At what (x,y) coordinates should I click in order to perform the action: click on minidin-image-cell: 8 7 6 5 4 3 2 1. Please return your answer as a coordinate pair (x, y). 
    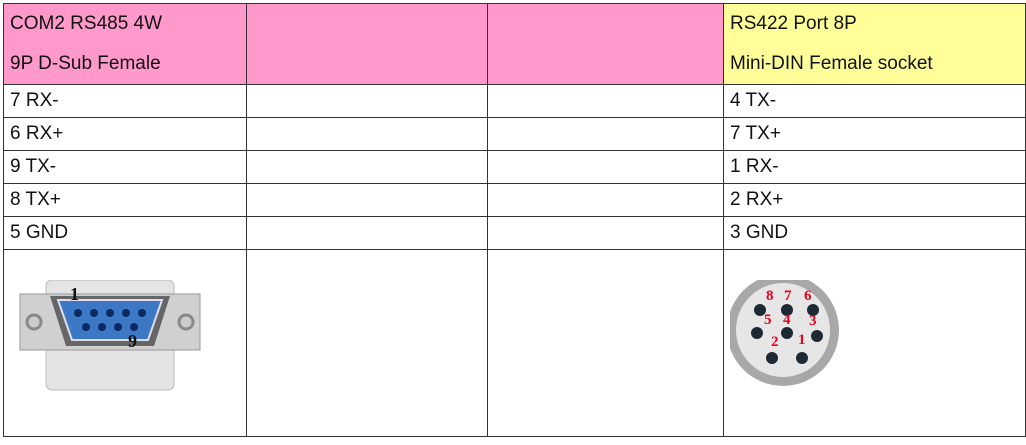
    Looking at the image, I should click on (874, 343).